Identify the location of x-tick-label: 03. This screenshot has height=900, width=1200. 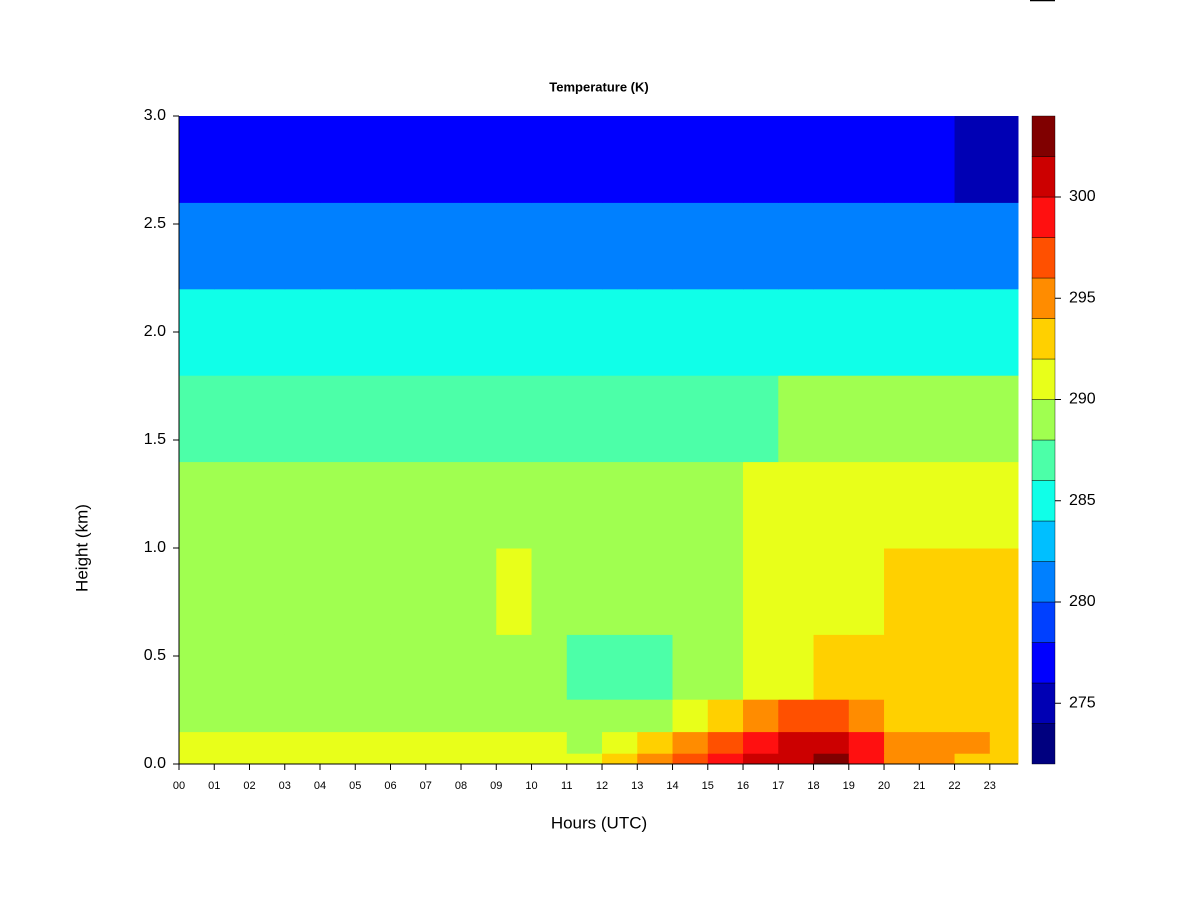
(285, 786).